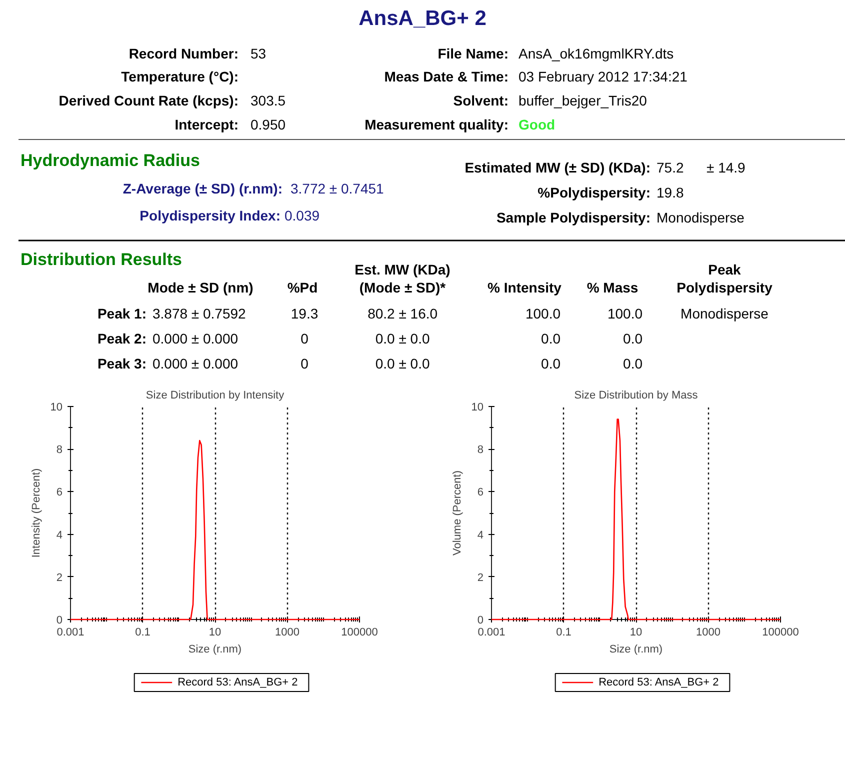 The width and height of the screenshot is (845, 771). Describe the element at coordinates (557, 168) in the screenshot. I see `text: Estimated MW (± SD) (KDa):` at that location.